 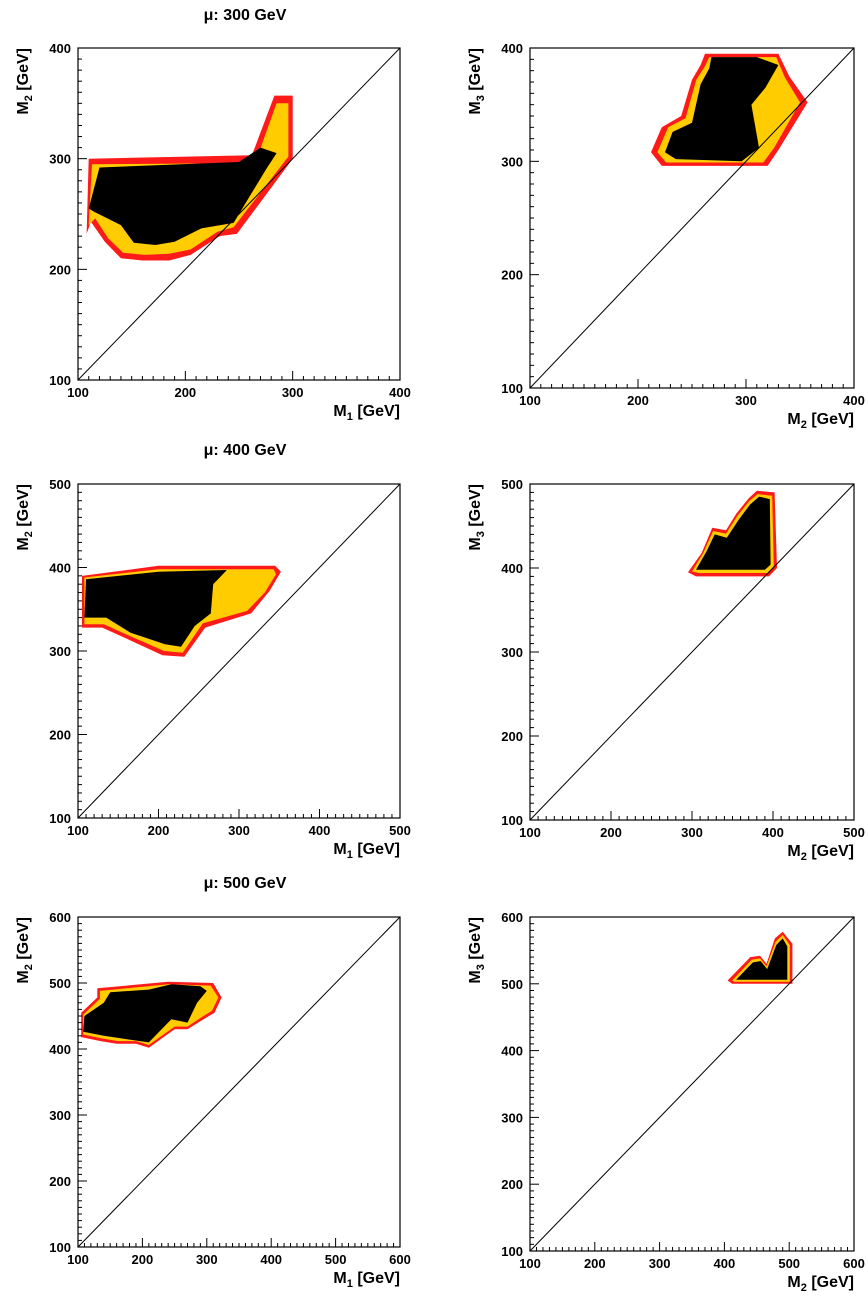 What do you see at coordinates (804, 857) in the screenshot?
I see `x-label-sub: 2` at bounding box center [804, 857].